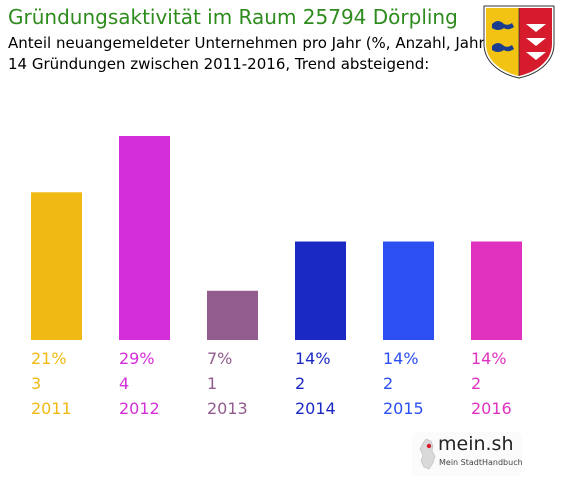 Image resolution: width=562 pixels, height=482 pixels. What do you see at coordinates (476, 444) in the screenshot?
I see `logo-wordmark: mein.sh` at bounding box center [476, 444].